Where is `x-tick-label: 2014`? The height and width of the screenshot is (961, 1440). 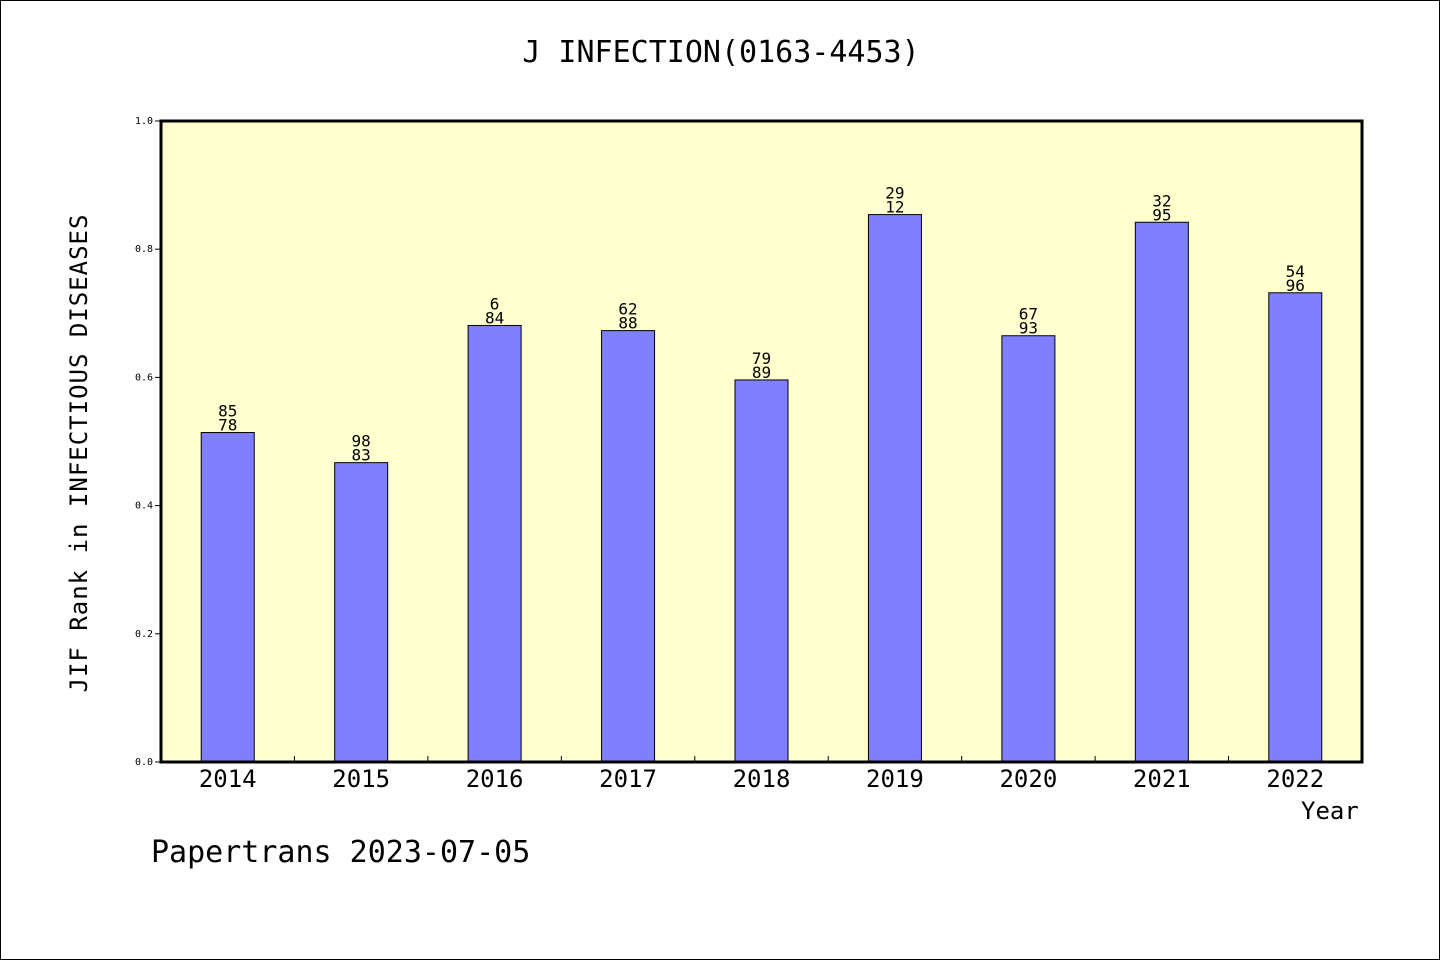 x-tick-label: 2014 is located at coordinates (228, 779).